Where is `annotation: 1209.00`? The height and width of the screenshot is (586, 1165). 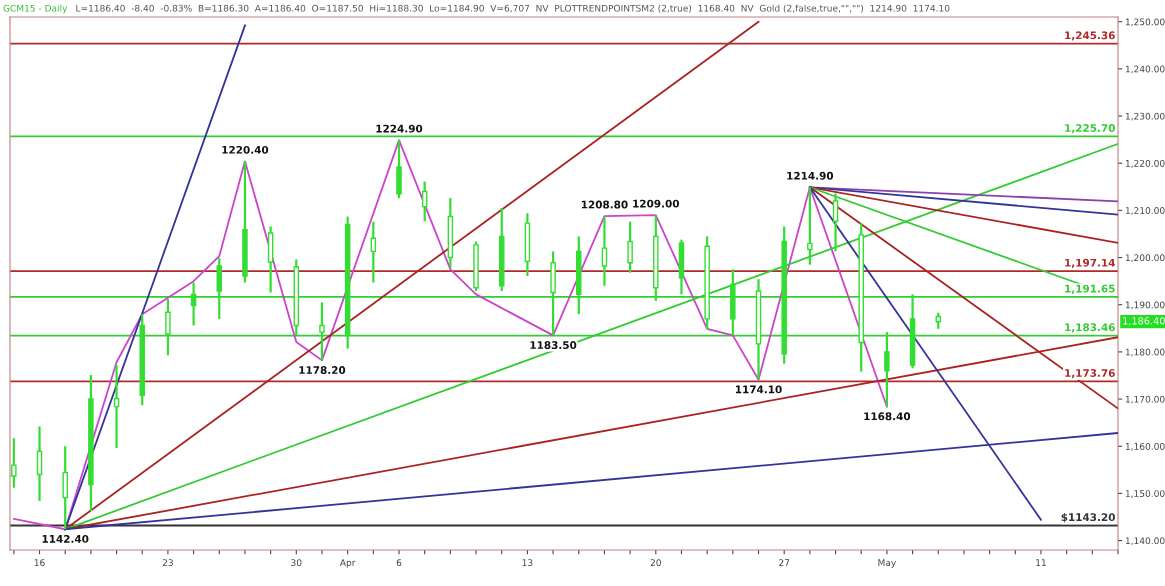
annotation: 1209.00 is located at coordinates (656, 203).